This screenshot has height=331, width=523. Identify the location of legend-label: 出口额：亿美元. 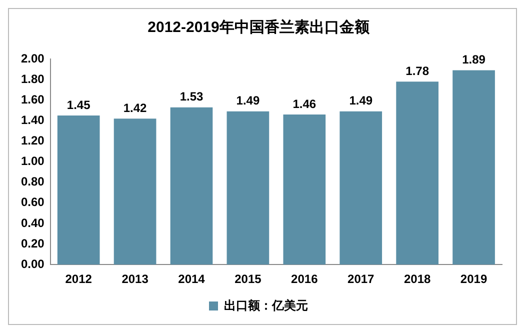
(266, 305).